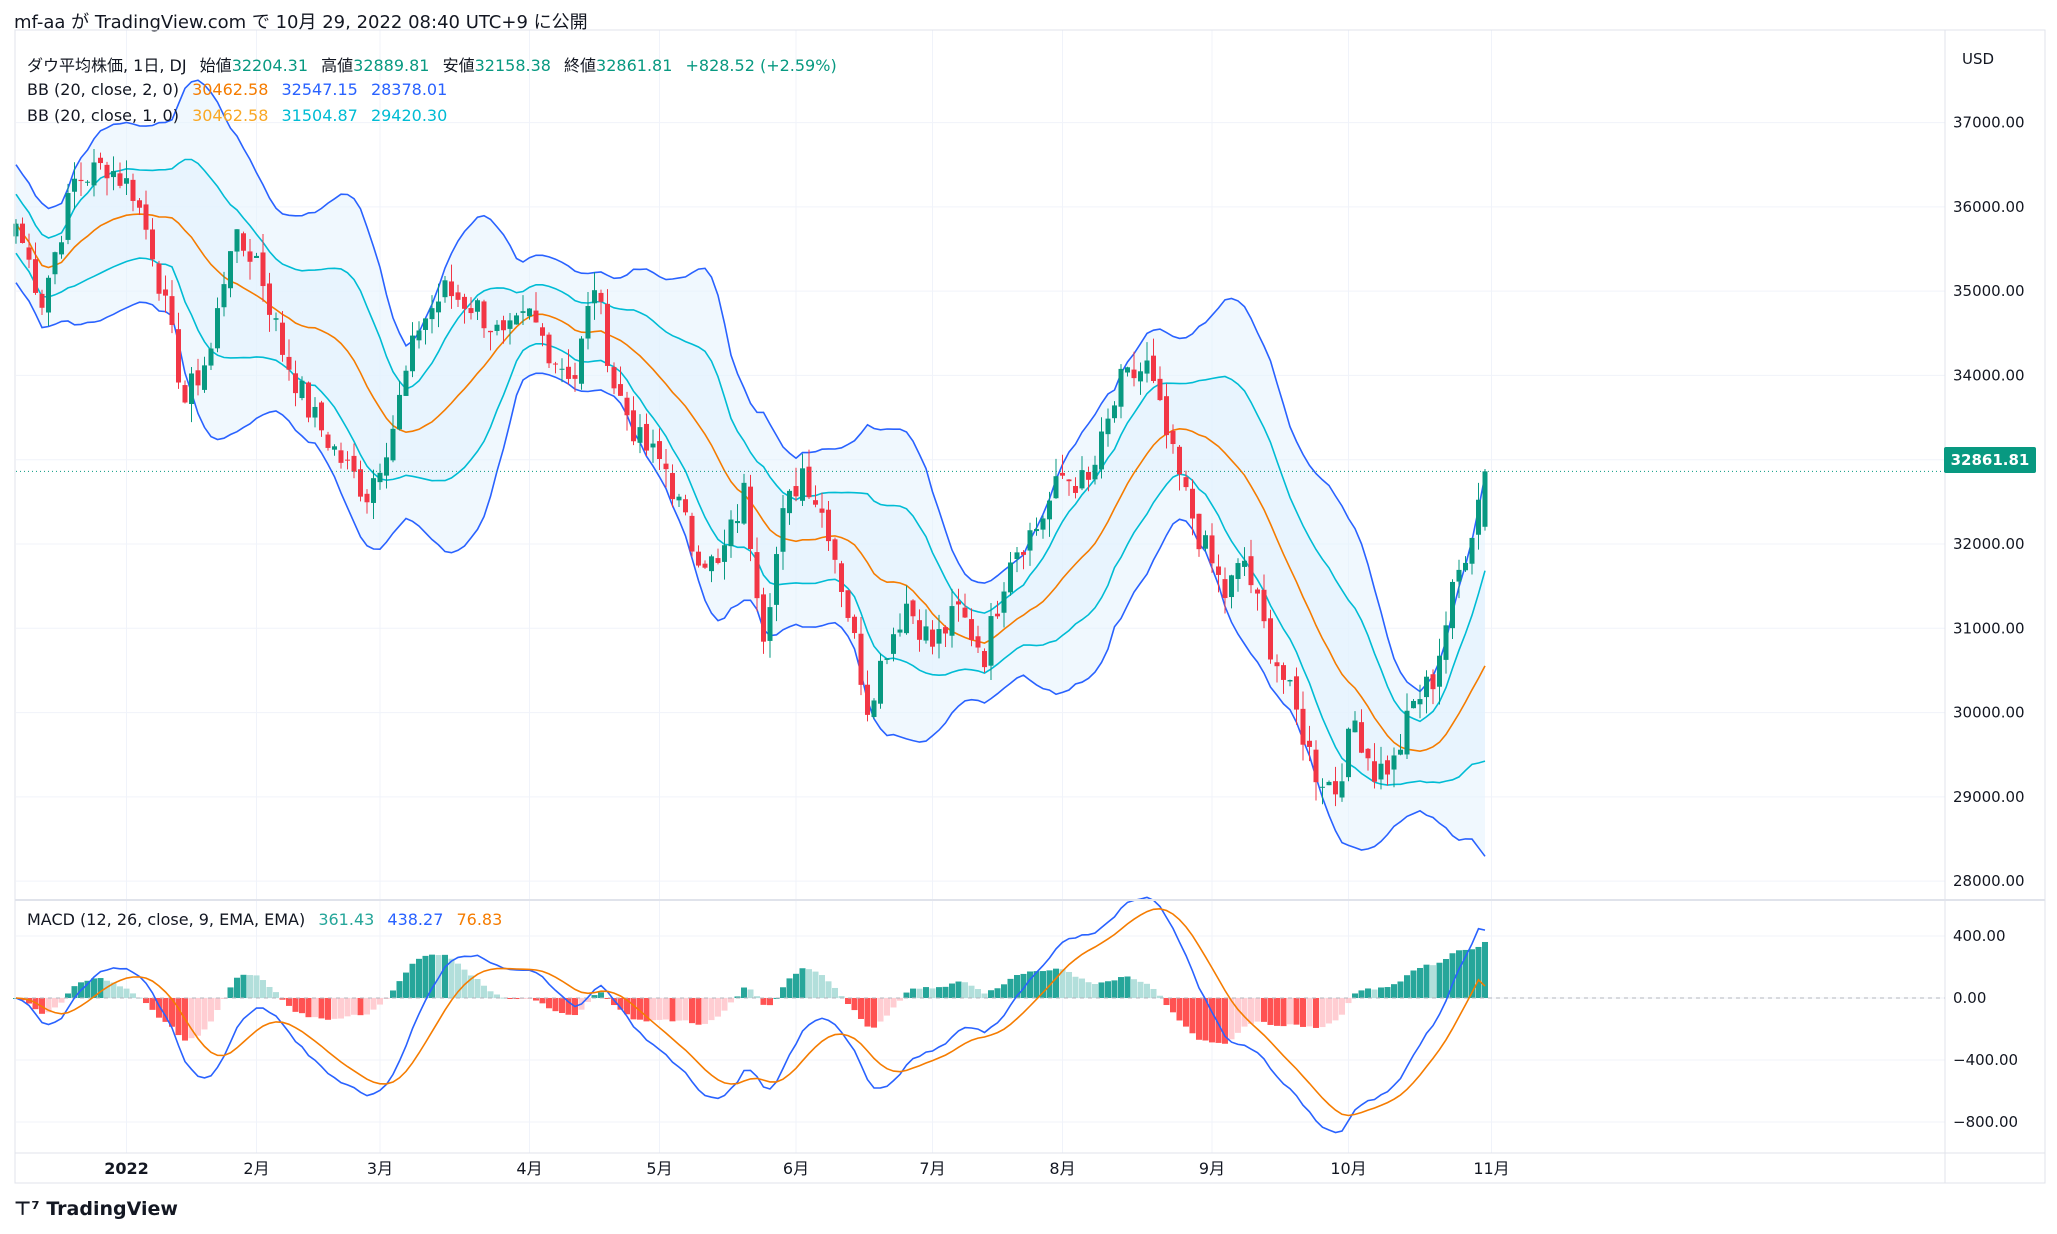 This screenshot has width=2057, height=1234. What do you see at coordinates (1989, 291) in the screenshot?
I see `price-tick-label: 35000.00` at bounding box center [1989, 291].